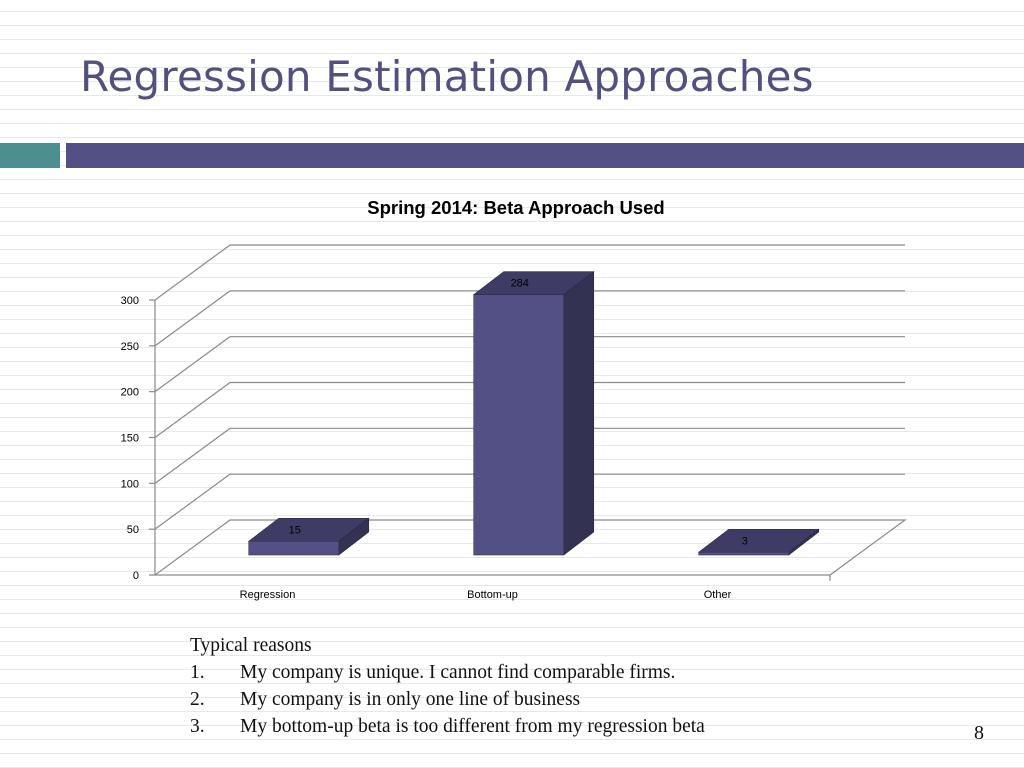 The width and height of the screenshot is (1024, 768). I want to click on y-tick-label: 100, so click(130, 484).